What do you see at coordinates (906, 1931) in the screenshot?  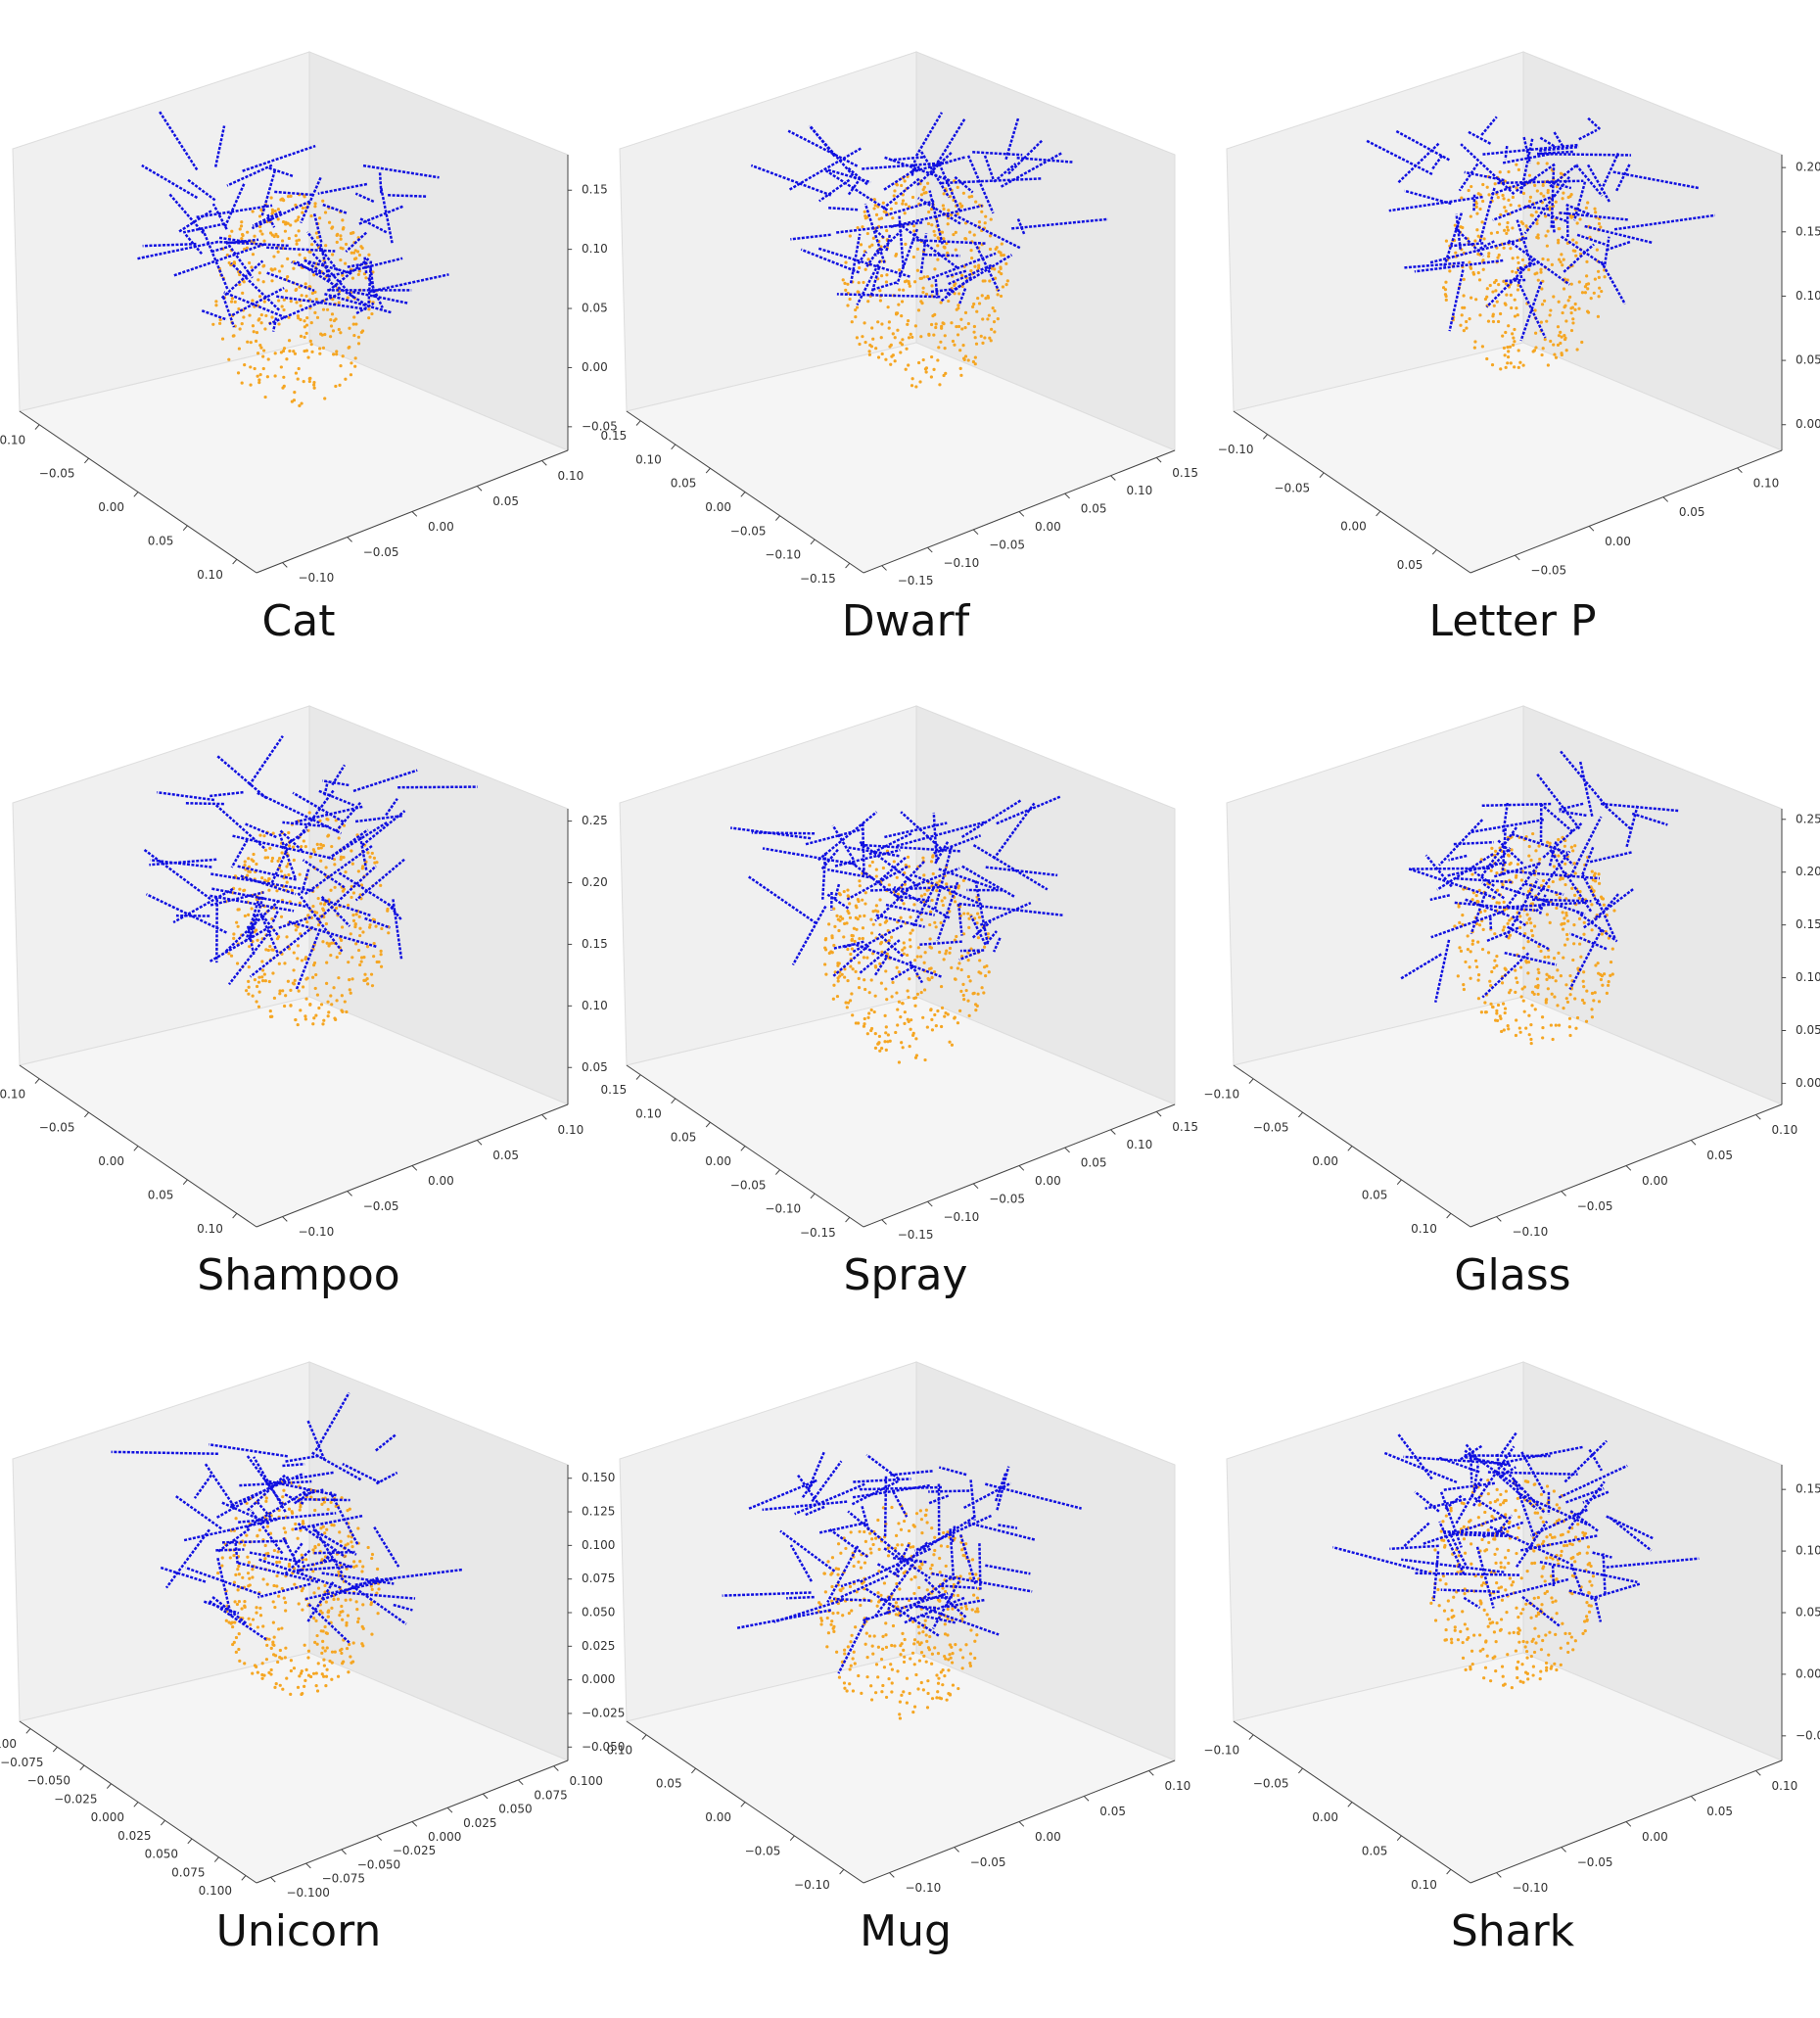 I see `panel-title: Mug` at bounding box center [906, 1931].